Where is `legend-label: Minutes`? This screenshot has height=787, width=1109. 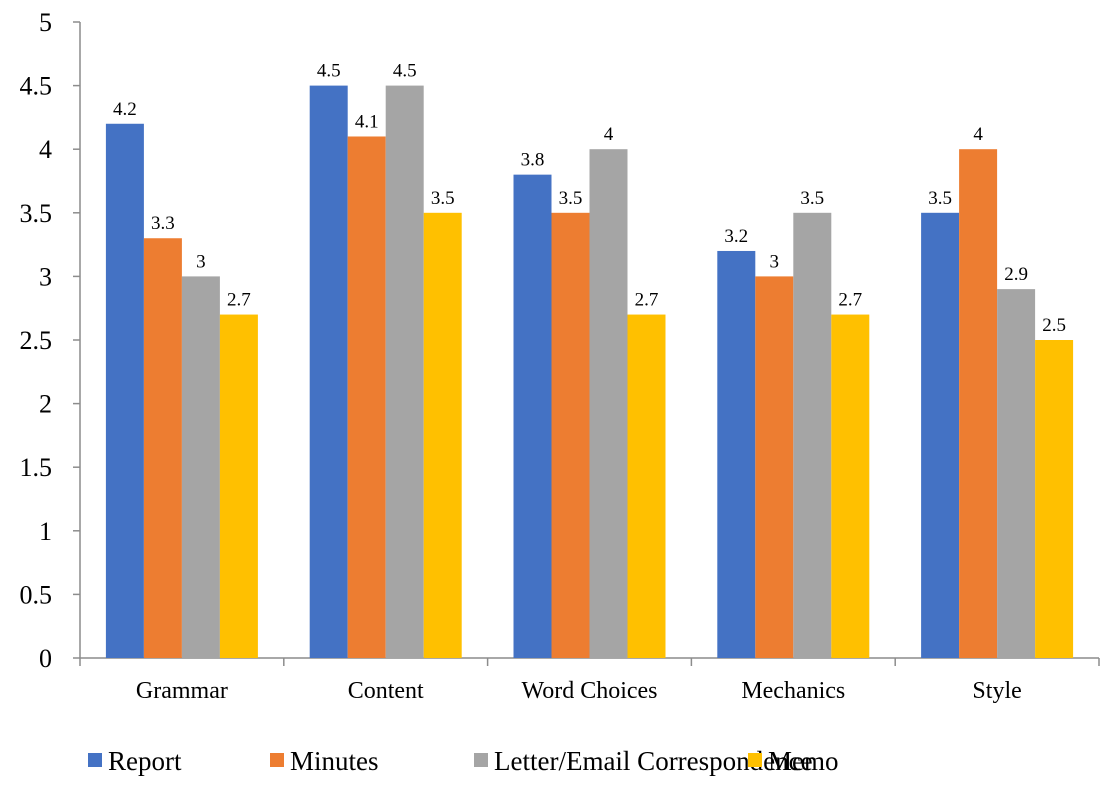
legend-label: Minutes is located at coordinates (334, 761).